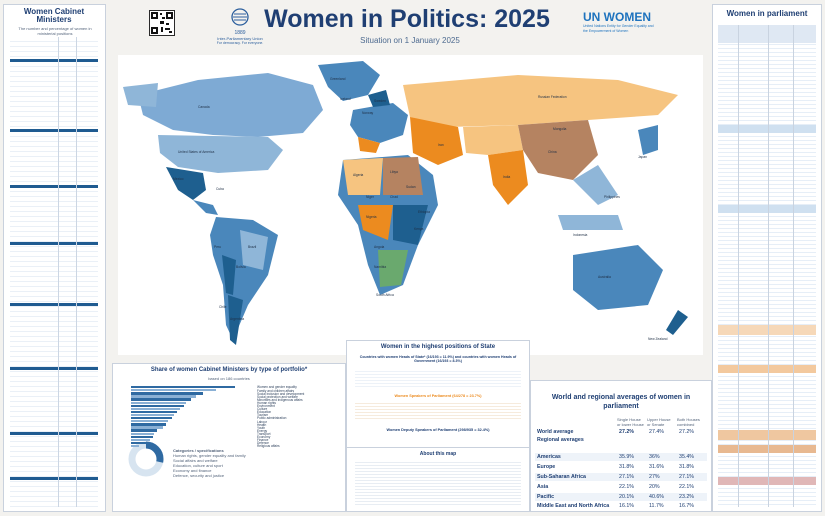 Image resolution: width=825 pixels, height=516 pixels. What do you see at coordinates (411, 187) in the screenshot?
I see `map-label-sudan: Sudan` at bounding box center [411, 187].